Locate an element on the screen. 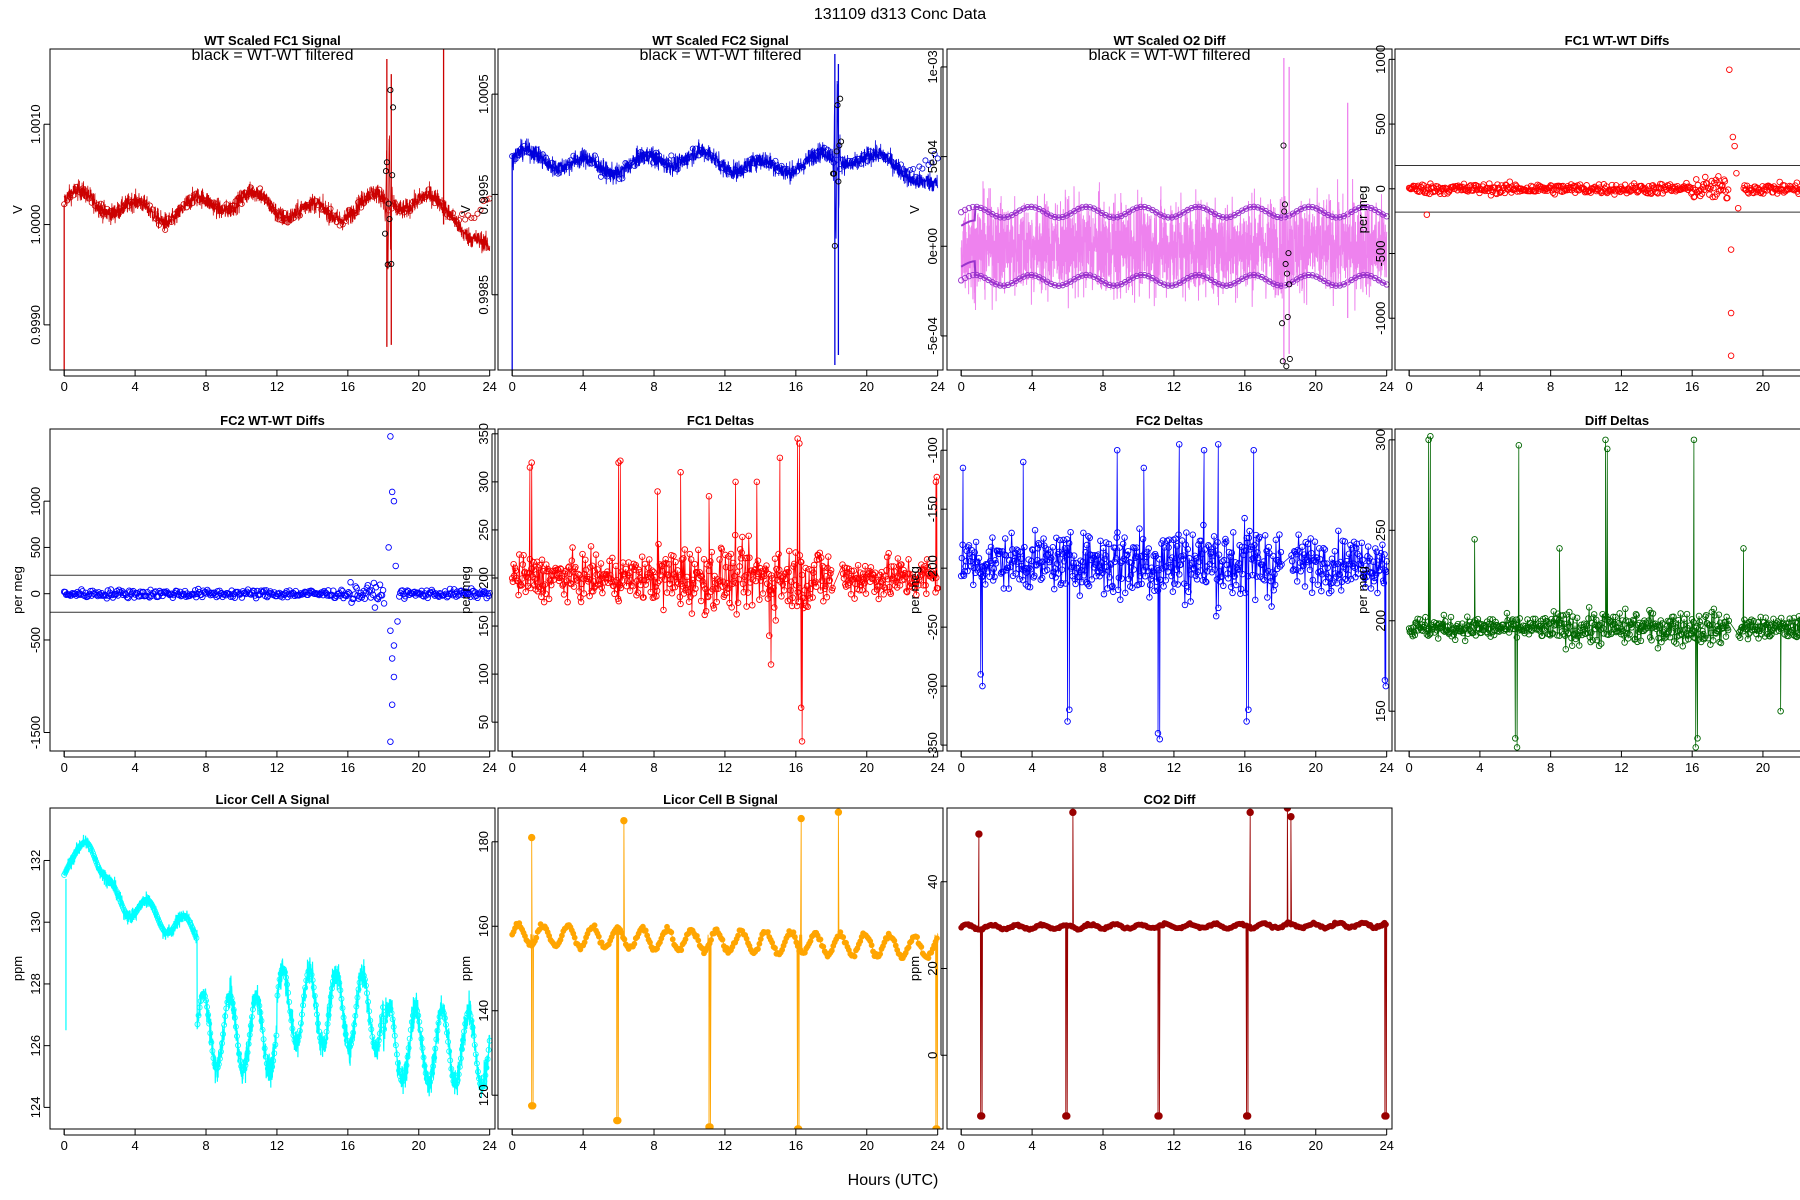 Image resolution: width=1800 pixels, height=1200 pixels. x-tick-label: 20 is located at coordinates (867, 767).